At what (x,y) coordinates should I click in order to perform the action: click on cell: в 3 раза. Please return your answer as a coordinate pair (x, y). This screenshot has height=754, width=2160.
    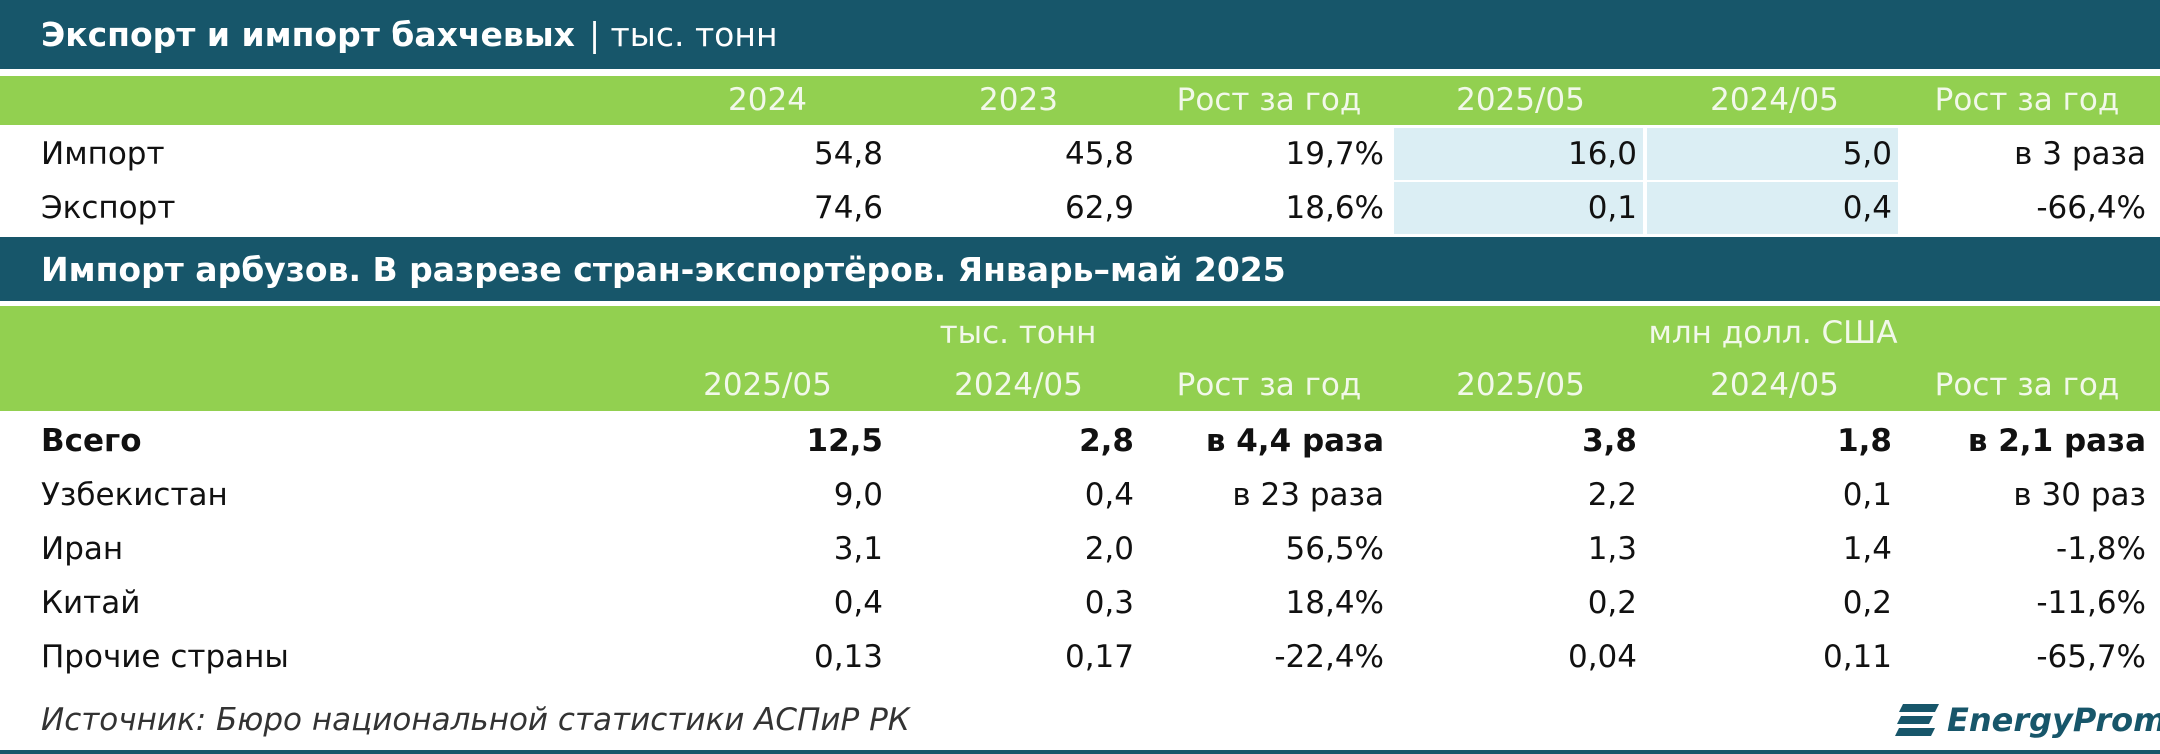
    Looking at the image, I should click on (2080, 154).